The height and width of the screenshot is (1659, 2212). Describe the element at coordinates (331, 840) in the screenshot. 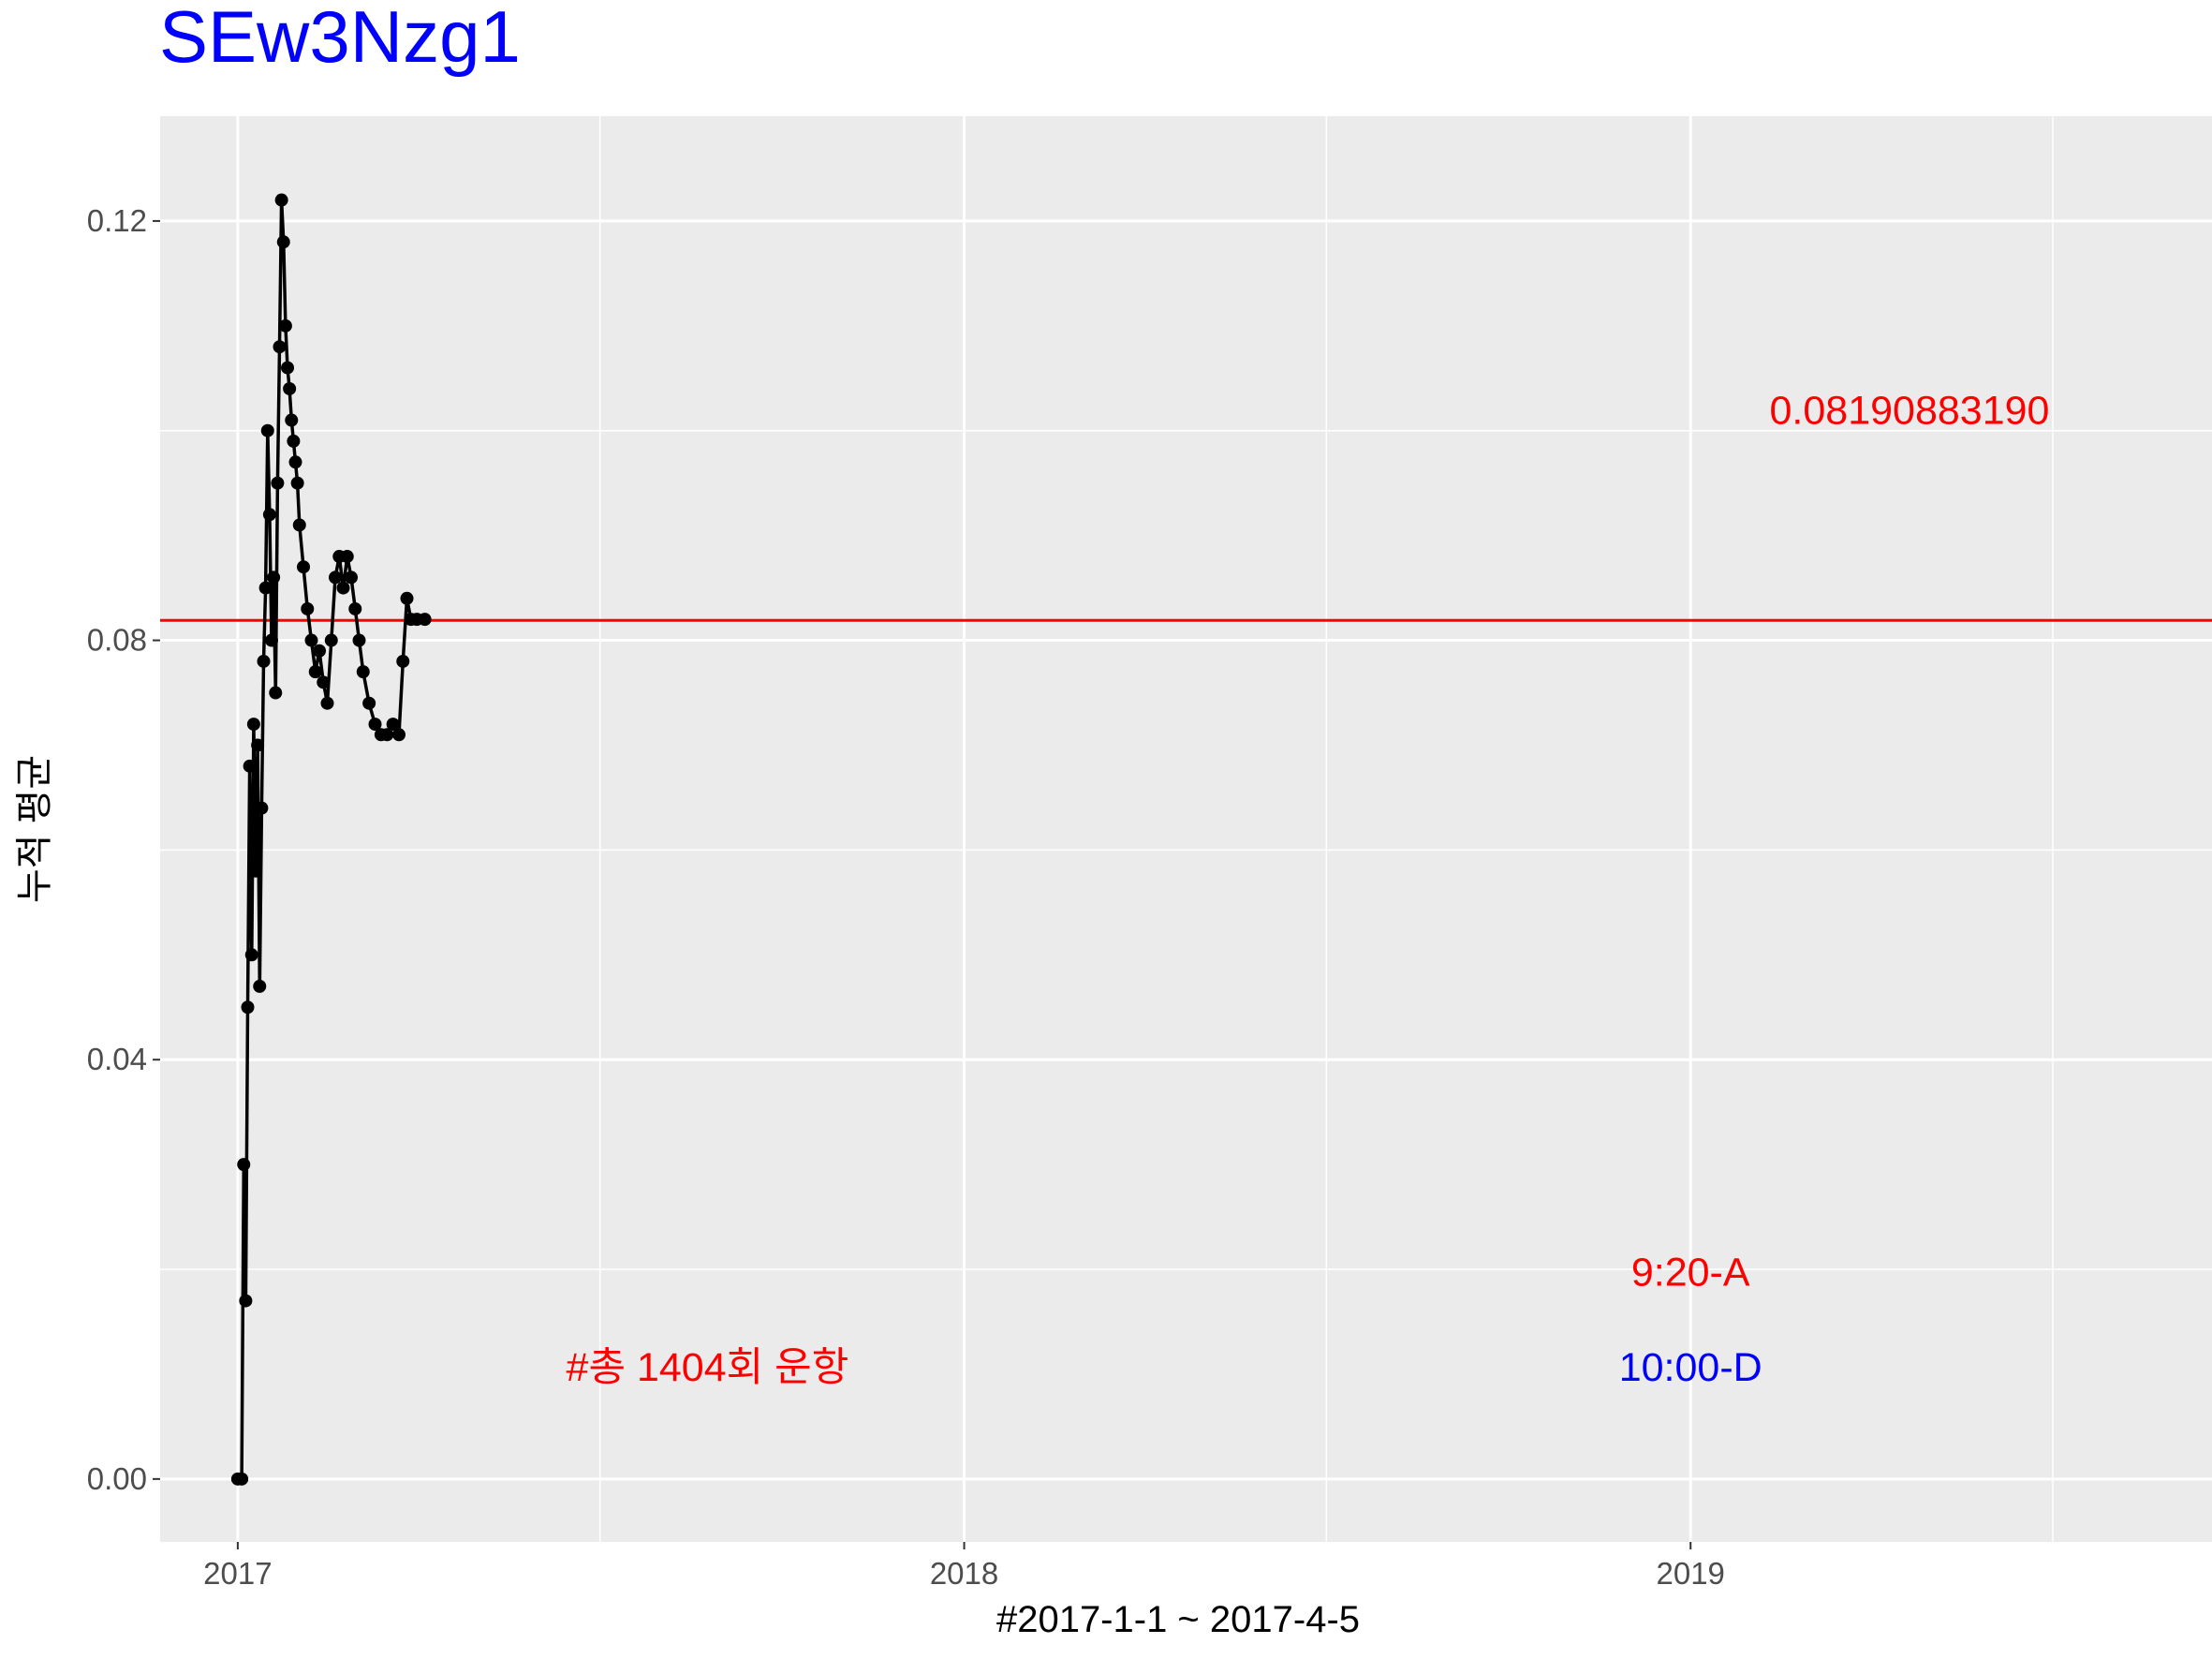

I see `series-group` at that location.